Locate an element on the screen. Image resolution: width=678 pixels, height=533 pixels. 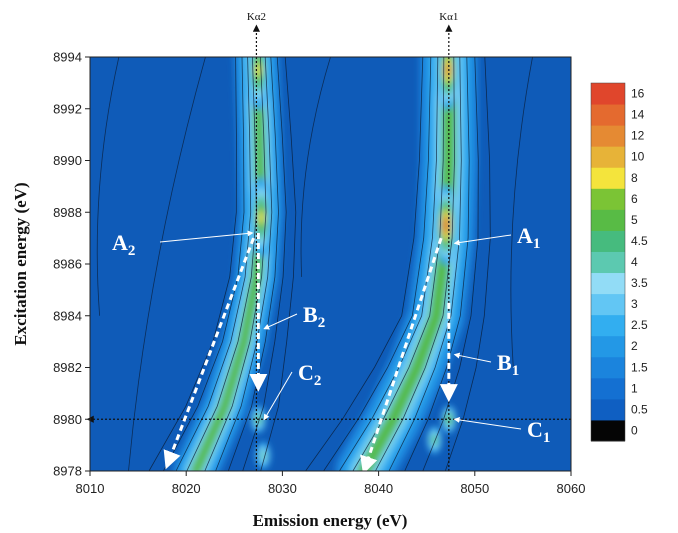
y-tick-label-1: 8980 is located at coordinates (67, 419).